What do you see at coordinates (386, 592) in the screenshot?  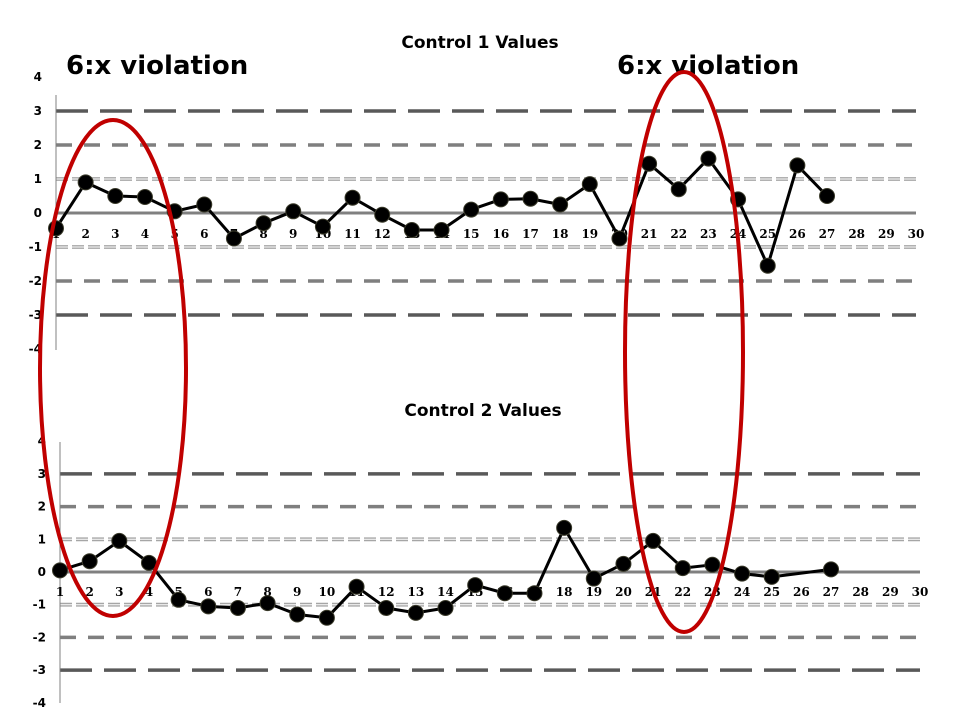 I see `x-tick-label: 12` at bounding box center [386, 592].